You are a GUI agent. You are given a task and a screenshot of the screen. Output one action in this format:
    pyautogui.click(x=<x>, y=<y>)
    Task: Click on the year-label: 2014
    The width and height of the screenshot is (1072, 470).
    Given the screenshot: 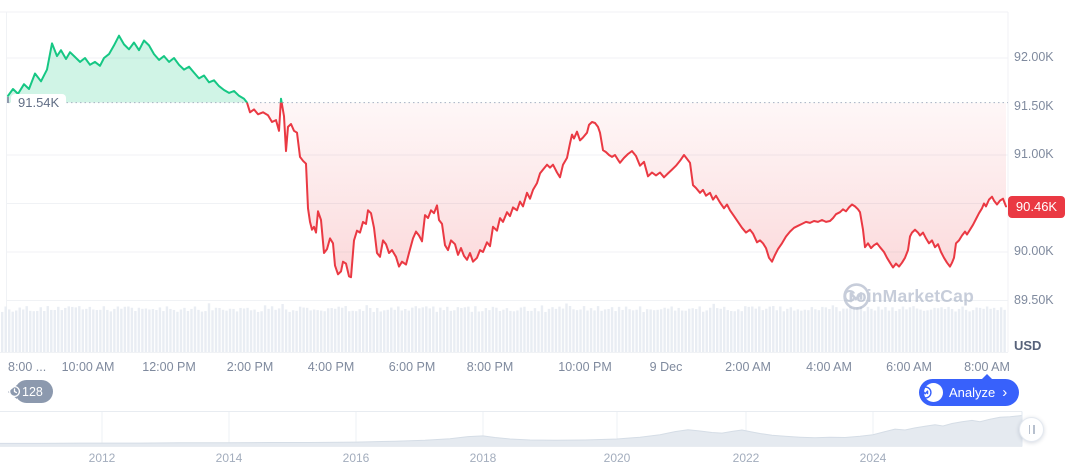 What is the action you would take?
    pyautogui.click(x=229, y=458)
    